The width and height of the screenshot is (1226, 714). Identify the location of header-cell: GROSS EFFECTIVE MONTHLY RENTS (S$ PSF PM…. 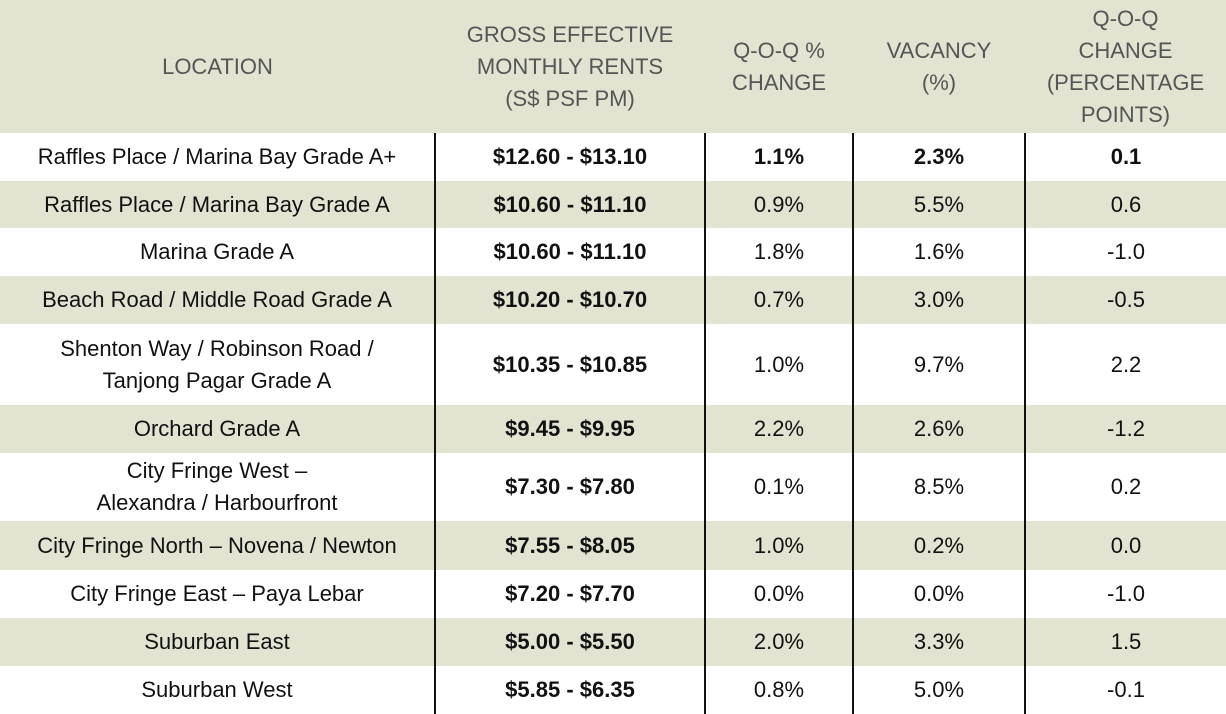
(570, 66).